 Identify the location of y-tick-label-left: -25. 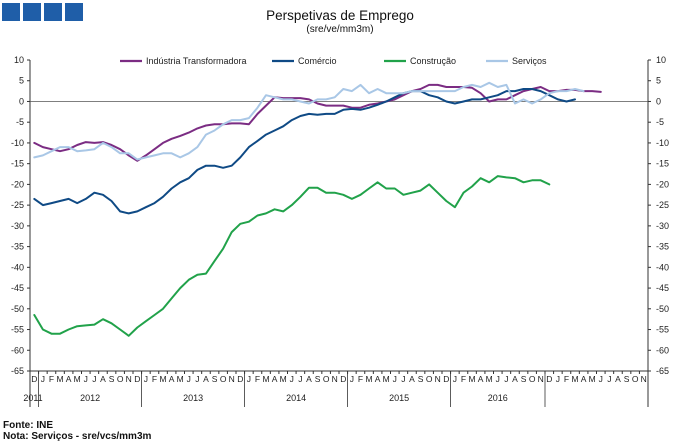
(17, 205).